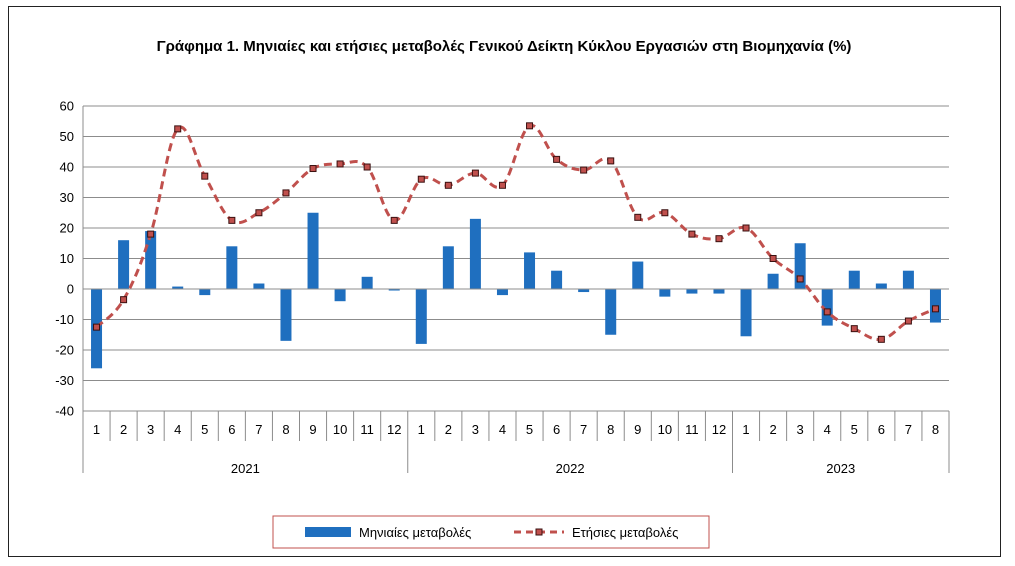  Describe the element at coordinates (245, 468) in the screenshot. I see `year-label: 2021` at that location.